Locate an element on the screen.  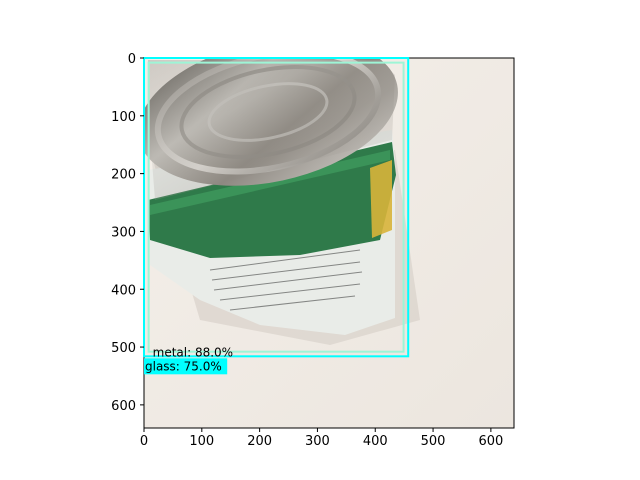
x-tick-label: 200 is located at coordinates (259, 441).